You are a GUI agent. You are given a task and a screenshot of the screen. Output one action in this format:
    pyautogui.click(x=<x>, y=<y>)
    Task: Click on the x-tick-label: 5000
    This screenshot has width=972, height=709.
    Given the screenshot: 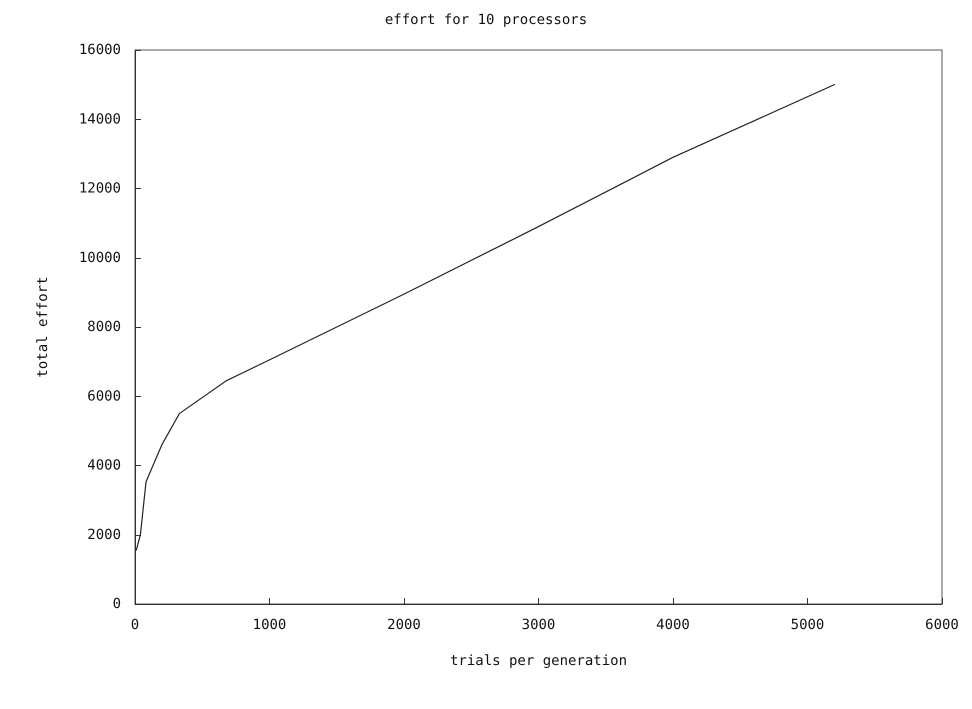 What is the action you would take?
    pyautogui.click(x=807, y=625)
    